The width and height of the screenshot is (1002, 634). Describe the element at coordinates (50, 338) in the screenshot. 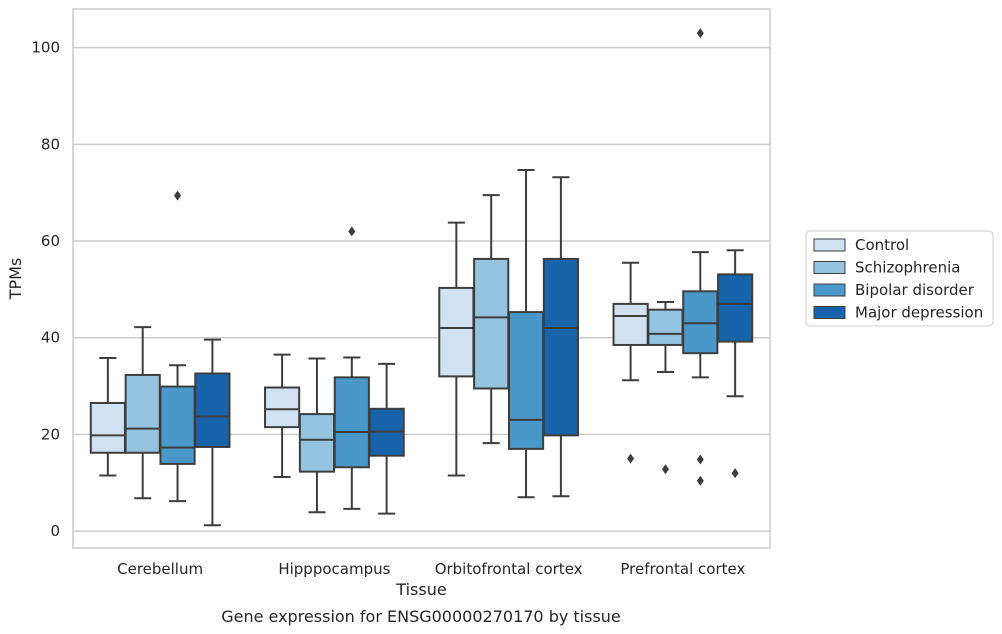

I see `y-tick-label: 40` at that location.